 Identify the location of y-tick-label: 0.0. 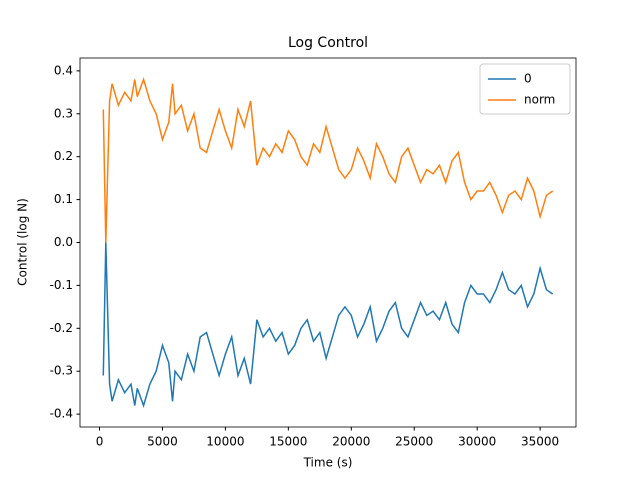
(63, 242).